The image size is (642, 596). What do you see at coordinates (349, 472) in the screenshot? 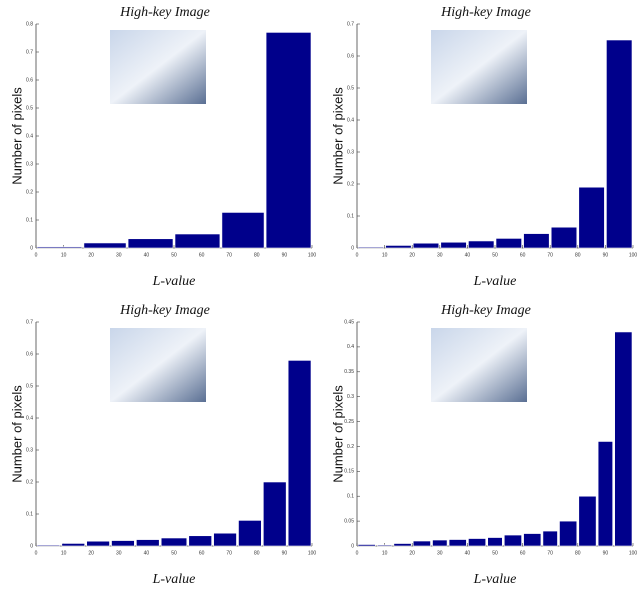
I see `y-tick-label: 0.15` at bounding box center [349, 472].